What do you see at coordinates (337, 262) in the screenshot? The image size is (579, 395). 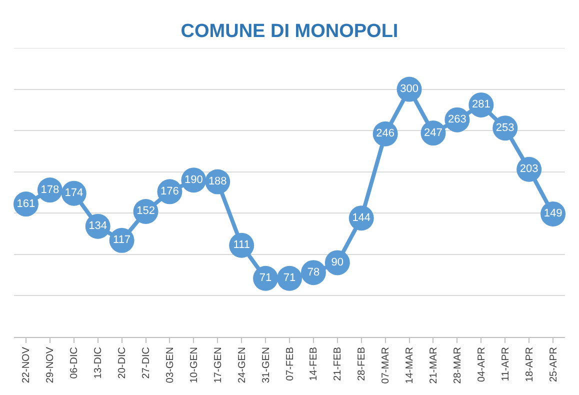 I see `data-label: 90` at bounding box center [337, 262].